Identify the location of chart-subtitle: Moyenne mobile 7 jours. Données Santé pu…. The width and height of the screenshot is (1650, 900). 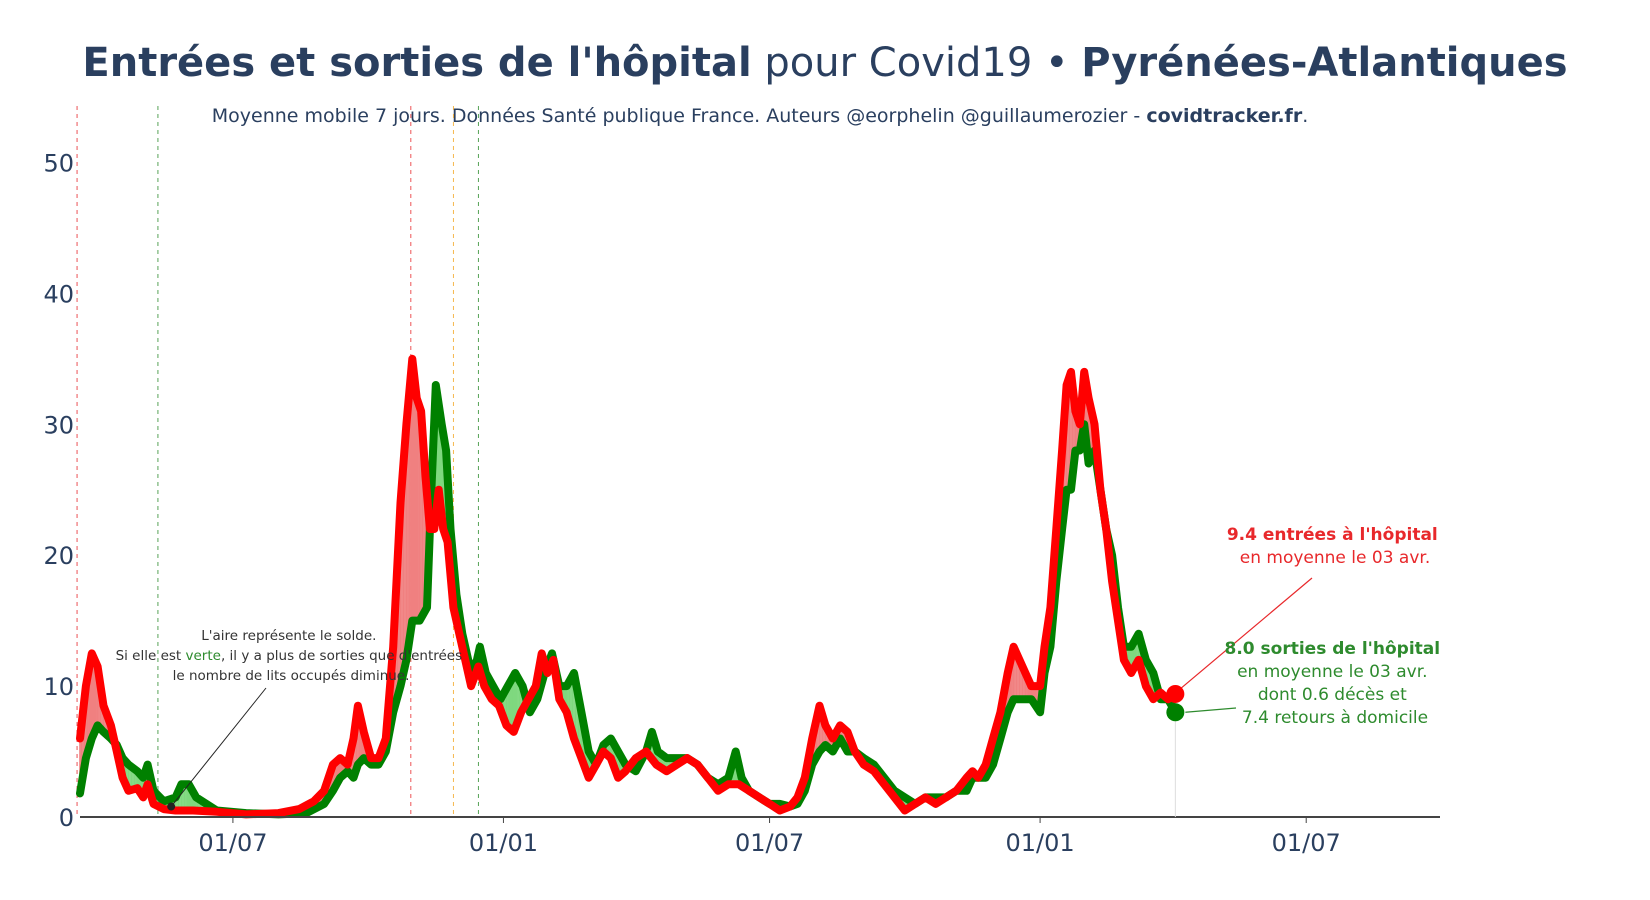
(760, 116).